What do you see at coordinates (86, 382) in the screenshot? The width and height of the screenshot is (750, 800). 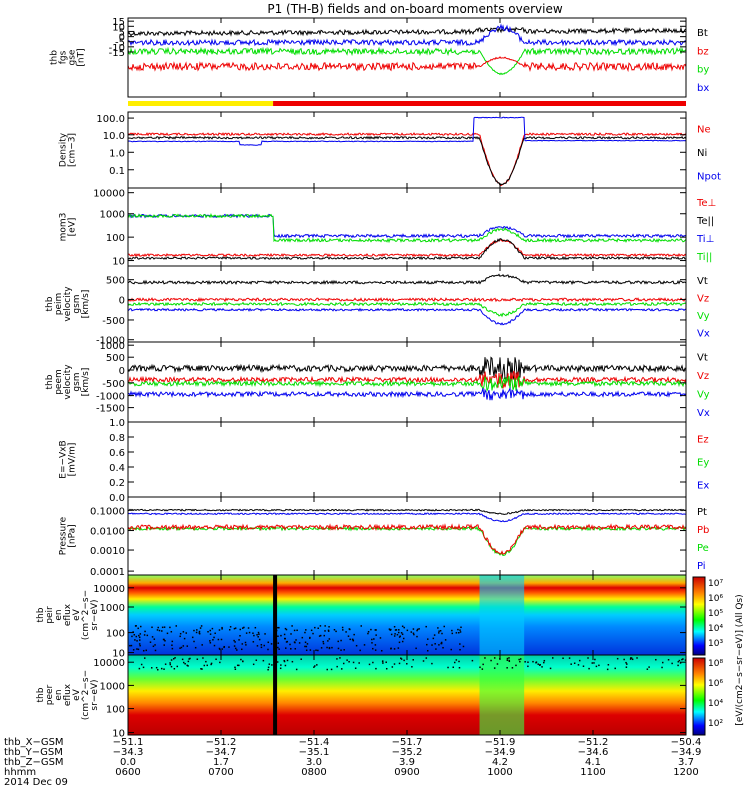 I see `ylabel-electron_velocity: [km/s]` at bounding box center [86, 382].